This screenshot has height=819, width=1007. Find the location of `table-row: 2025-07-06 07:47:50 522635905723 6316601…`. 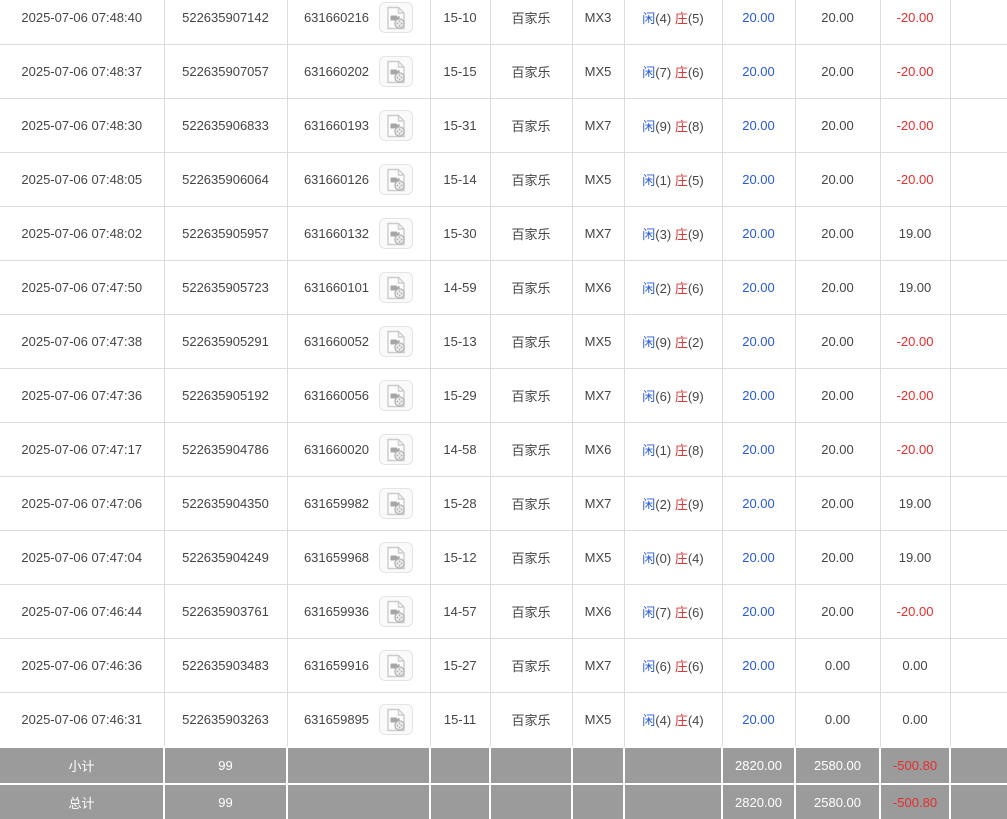

table-row: 2025-07-06 07:47:50 522635905723 6316601… is located at coordinates (503, 287).